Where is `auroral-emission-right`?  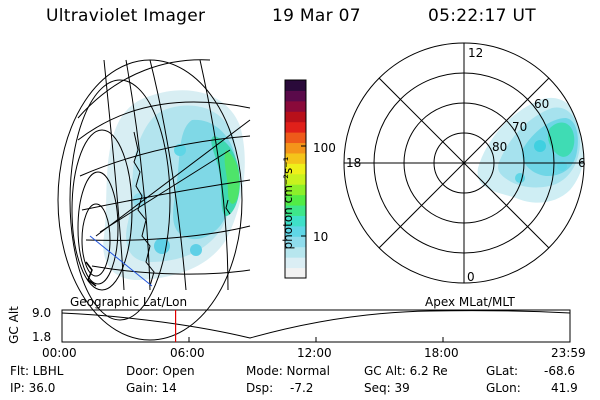
auroral-emission-right is located at coordinates (530, 150).